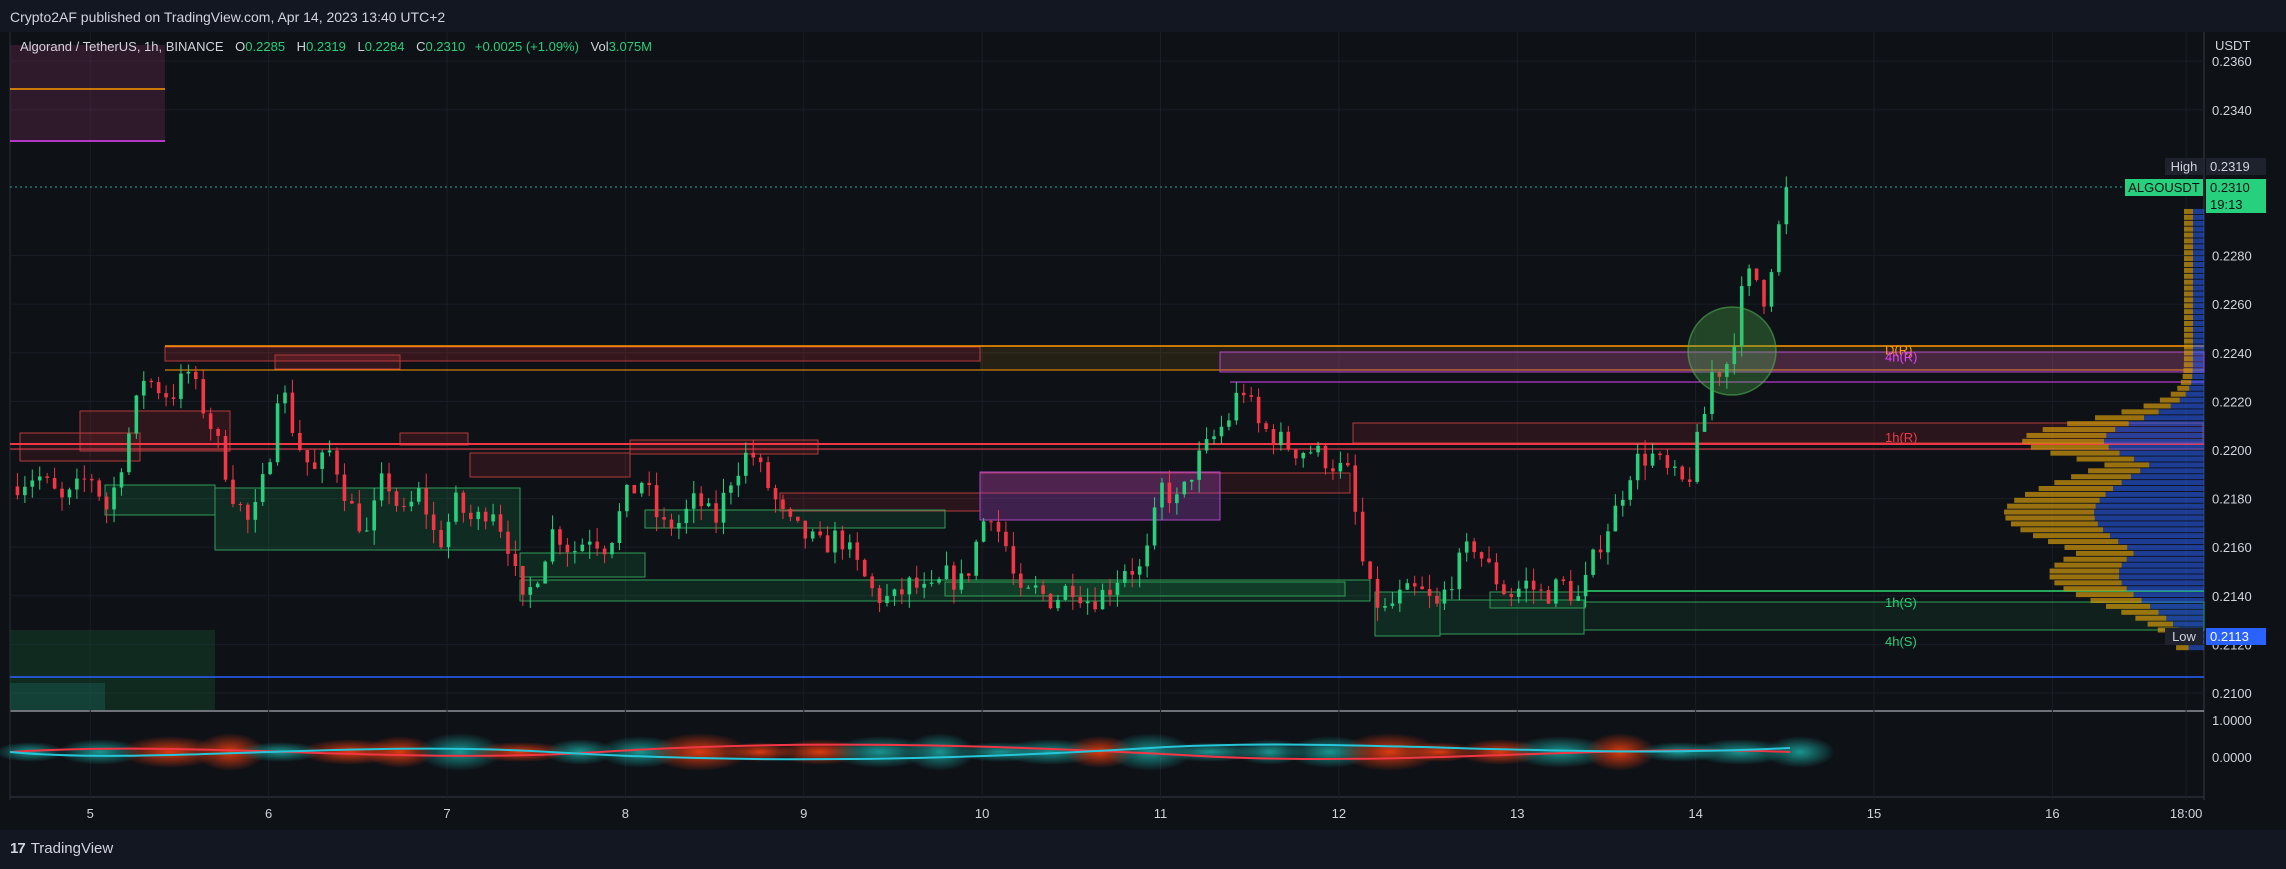 The height and width of the screenshot is (869, 2286). Describe the element at coordinates (2245, 416) in the screenshot. I see `price-axis` at that location.